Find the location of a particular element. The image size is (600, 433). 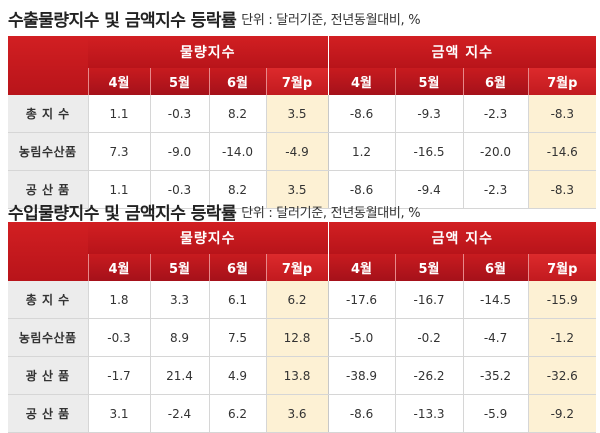

table-cell: -17.6 is located at coordinates (361, 300).